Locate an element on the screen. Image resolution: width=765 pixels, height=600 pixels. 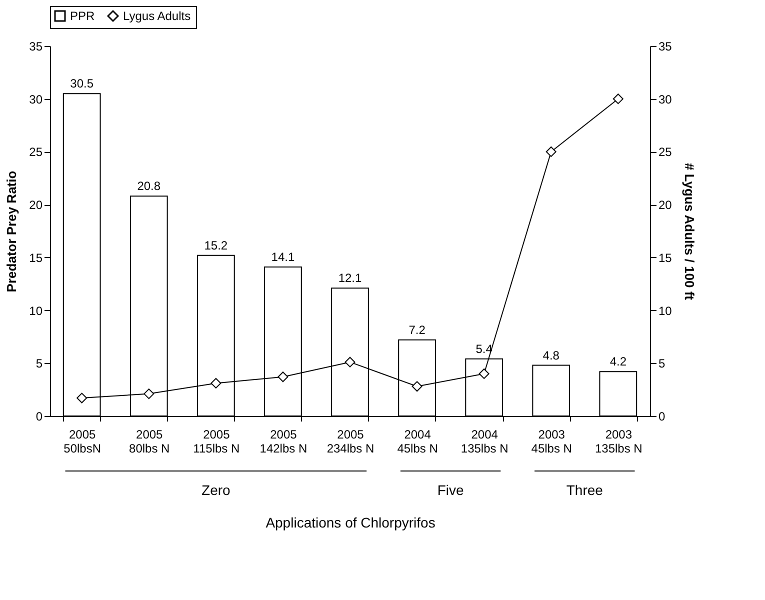
y2-tick-label: 25 is located at coordinates (665, 152).